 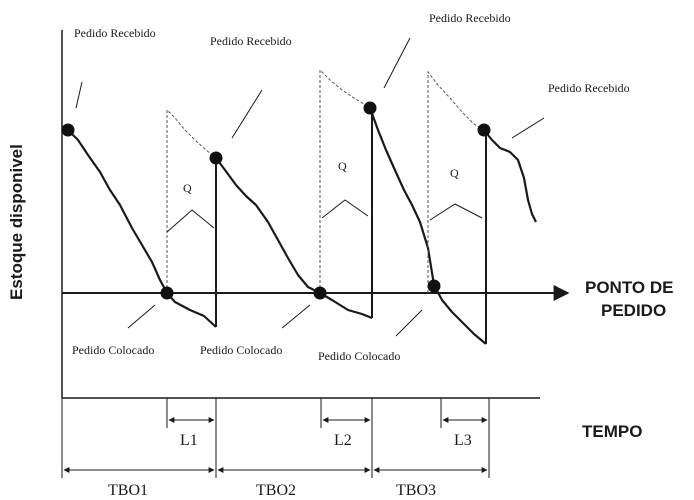 I want to click on label-received-3: Pedido Recebido, so click(x=470, y=18).